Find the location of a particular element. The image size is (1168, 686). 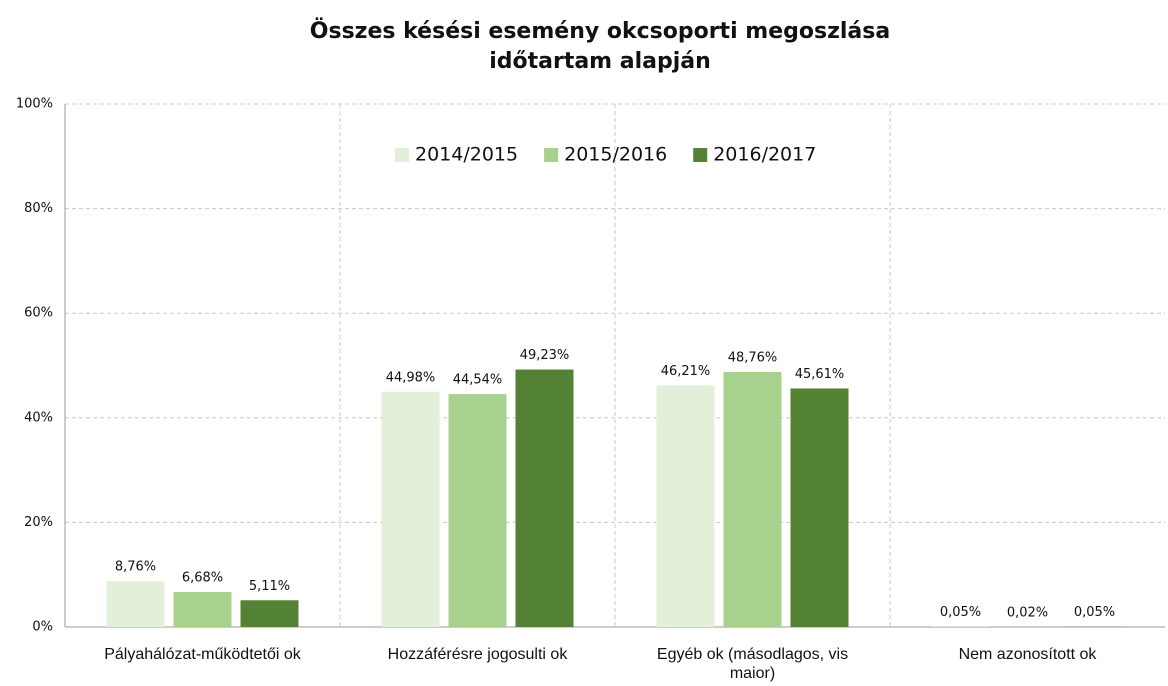

x-tick-label: Nem azonosított ok is located at coordinates (1027, 654).